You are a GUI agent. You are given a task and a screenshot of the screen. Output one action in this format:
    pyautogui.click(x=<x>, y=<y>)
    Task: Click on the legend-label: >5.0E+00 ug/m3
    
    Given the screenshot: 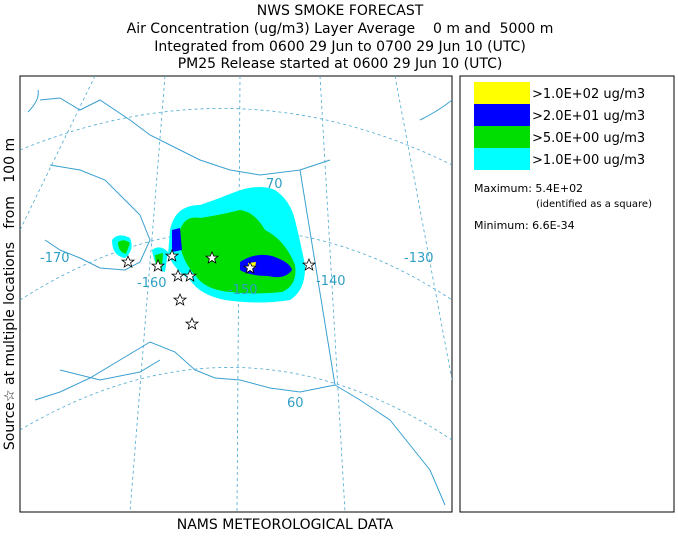 What is the action you would take?
    pyautogui.click(x=588, y=138)
    